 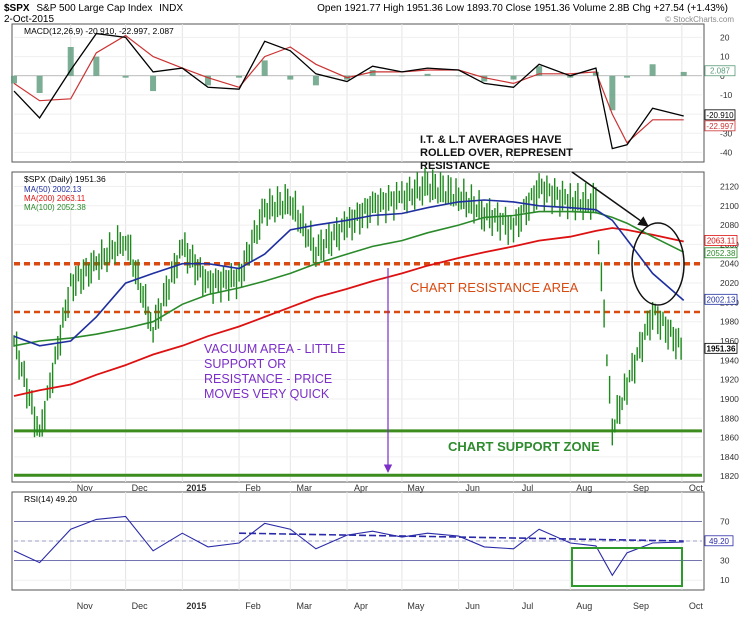 I want to click on header-exchange: INDX, so click(x=171, y=8).